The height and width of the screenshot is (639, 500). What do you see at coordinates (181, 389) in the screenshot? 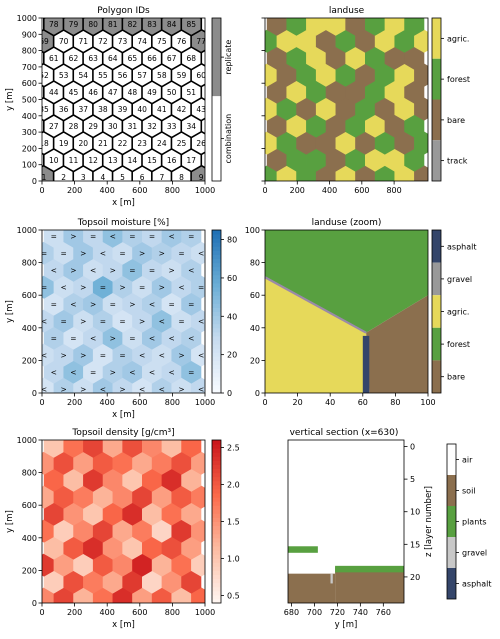
I see `moisture-hex-label: >` at bounding box center [181, 389].